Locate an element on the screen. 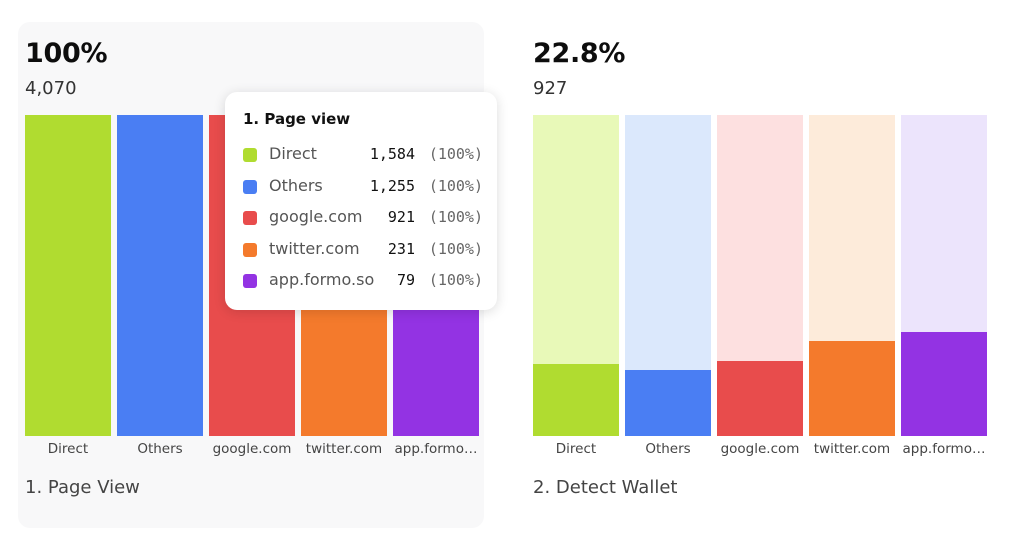 This screenshot has width=1021, height=538. tooltip-row: twitter.com 231 (100%) is located at coordinates (363, 250).